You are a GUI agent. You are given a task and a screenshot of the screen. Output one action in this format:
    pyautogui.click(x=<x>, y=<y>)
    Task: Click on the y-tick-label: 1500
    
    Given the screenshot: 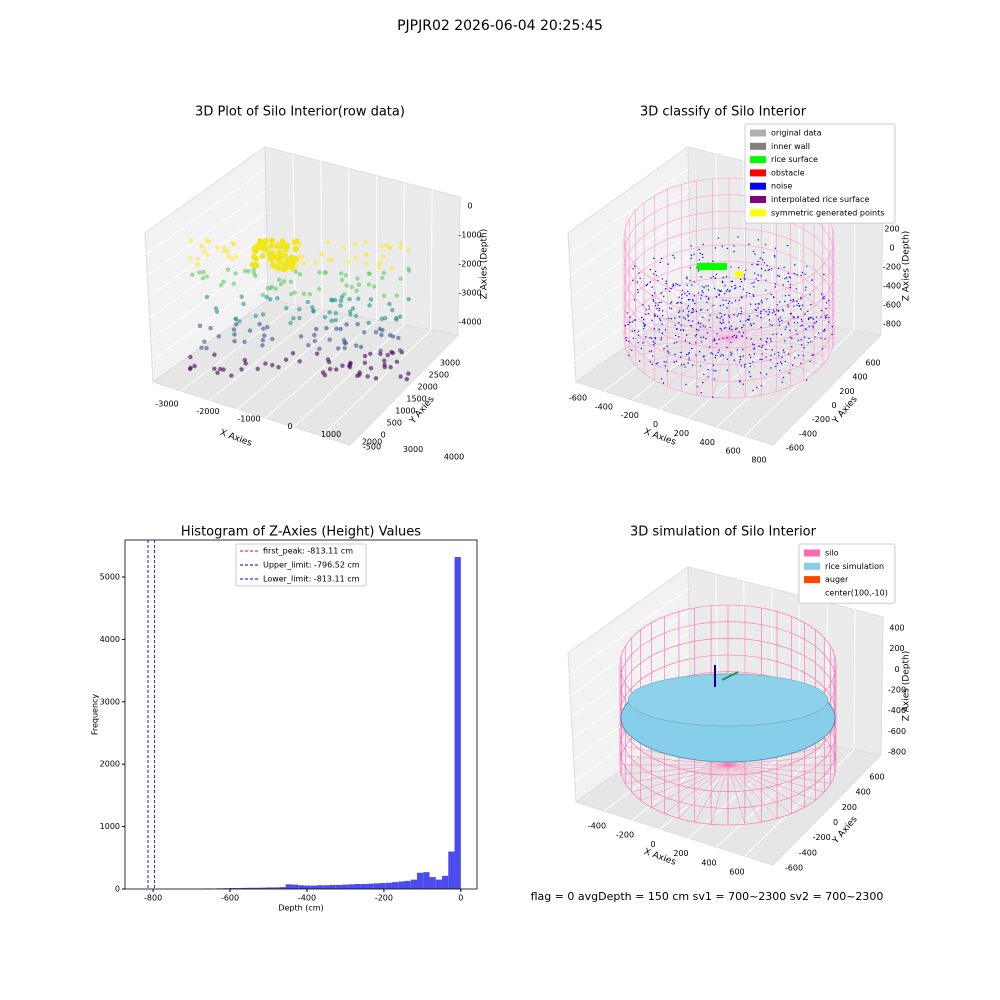 What is the action you would take?
    pyautogui.click(x=416, y=399)
    